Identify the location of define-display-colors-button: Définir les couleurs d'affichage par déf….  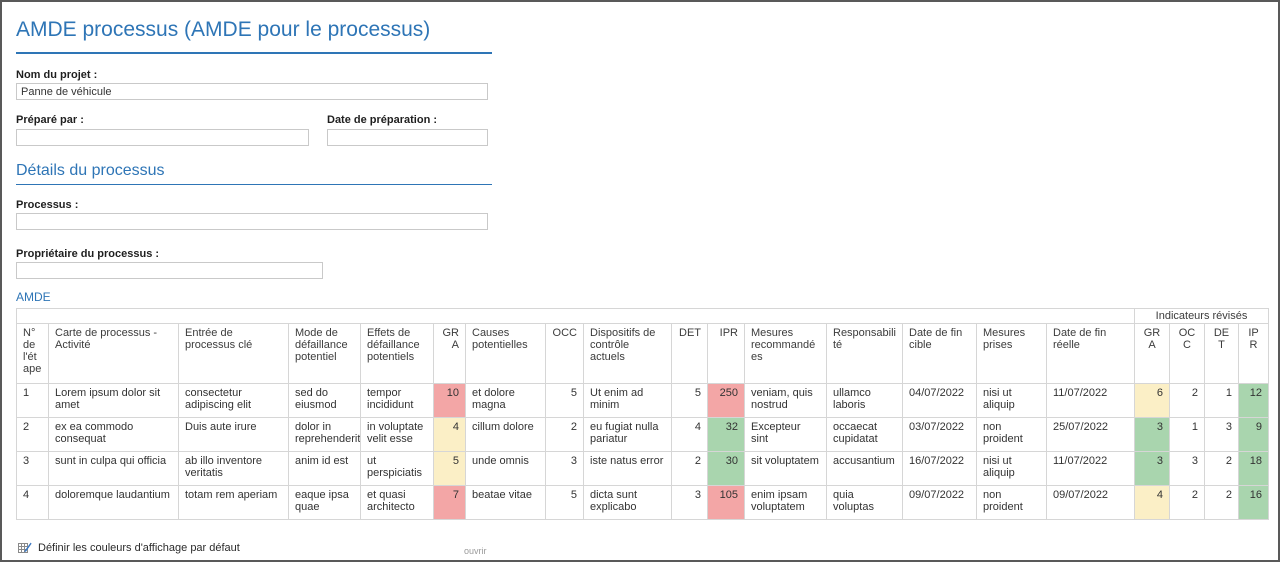
(129, 548).